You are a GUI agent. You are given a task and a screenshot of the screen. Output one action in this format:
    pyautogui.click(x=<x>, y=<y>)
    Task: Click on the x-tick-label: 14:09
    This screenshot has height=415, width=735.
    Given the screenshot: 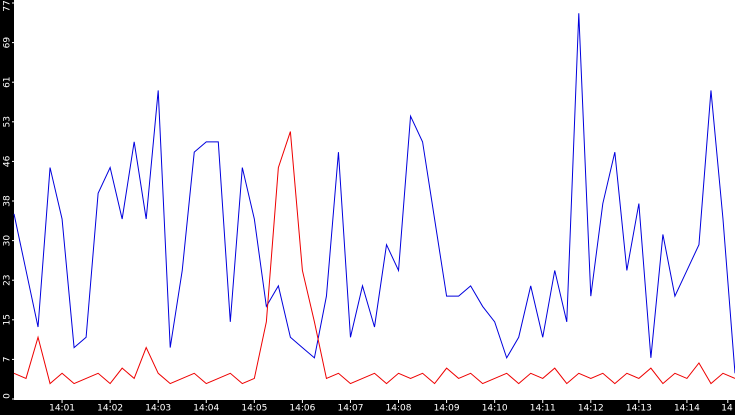 What is the action you would take?
    pyautogui.click(x=447, y=409)
    